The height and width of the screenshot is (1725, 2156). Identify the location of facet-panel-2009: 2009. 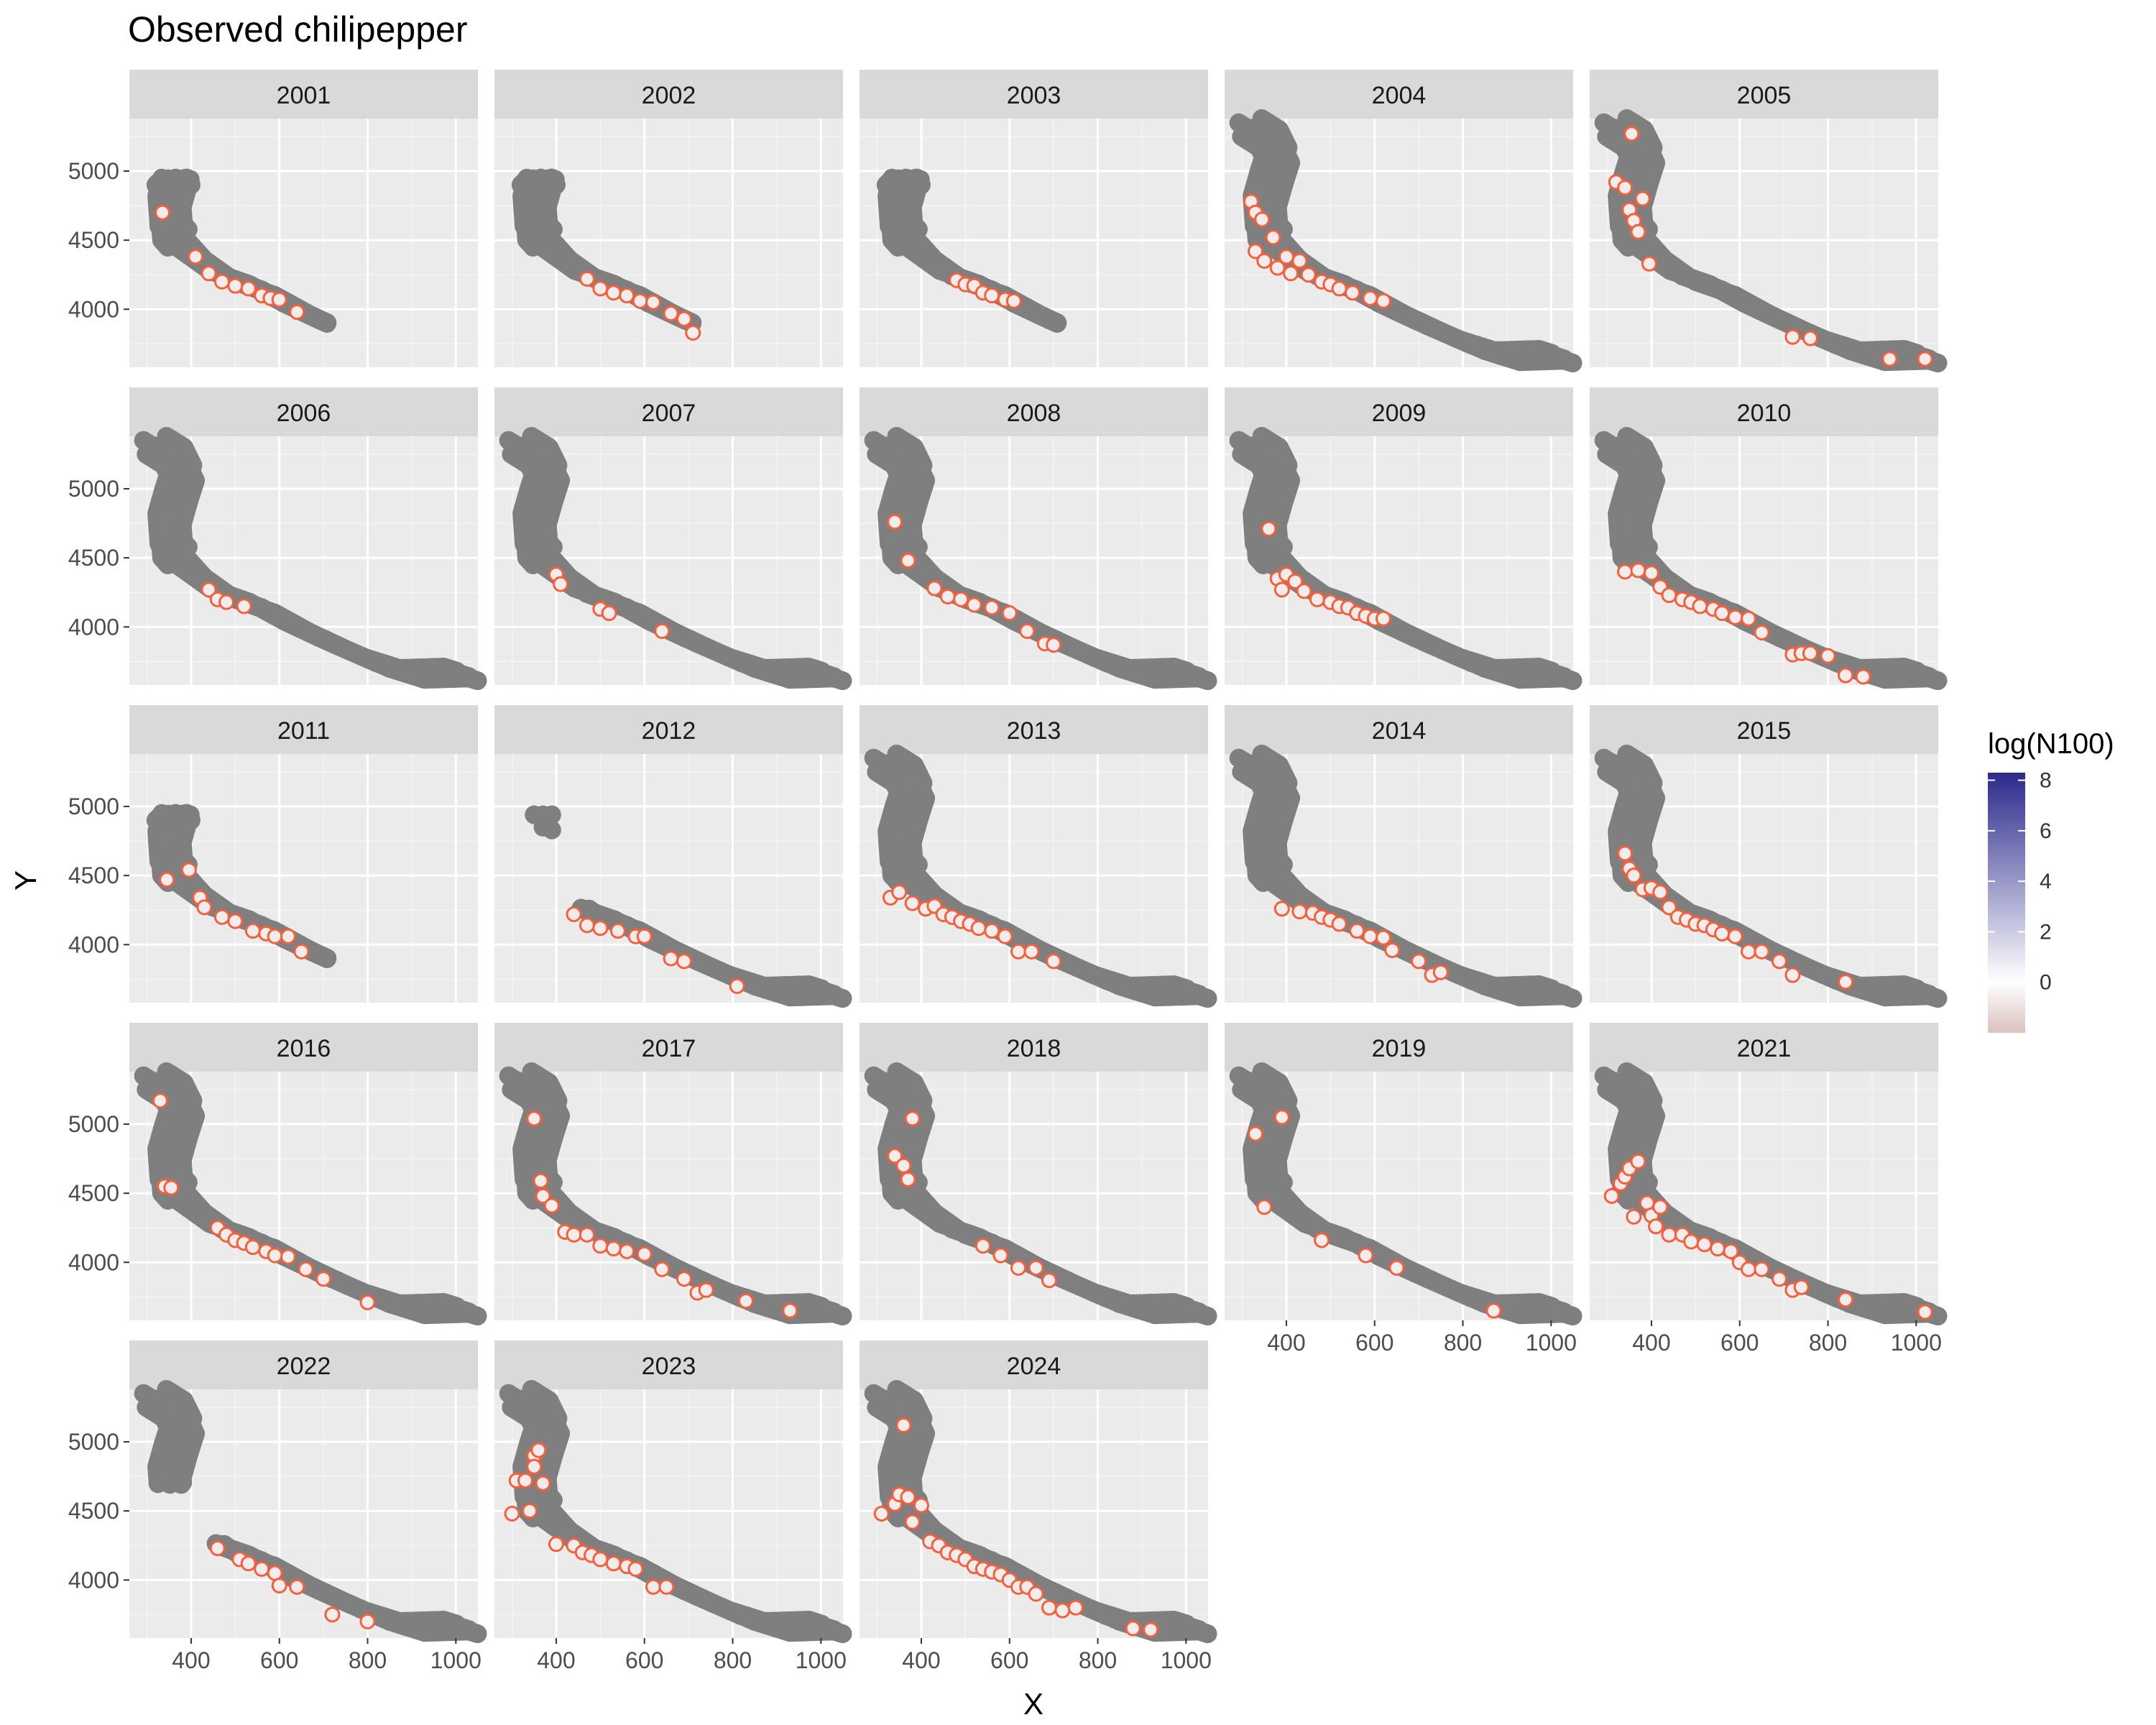
(1404, 539).